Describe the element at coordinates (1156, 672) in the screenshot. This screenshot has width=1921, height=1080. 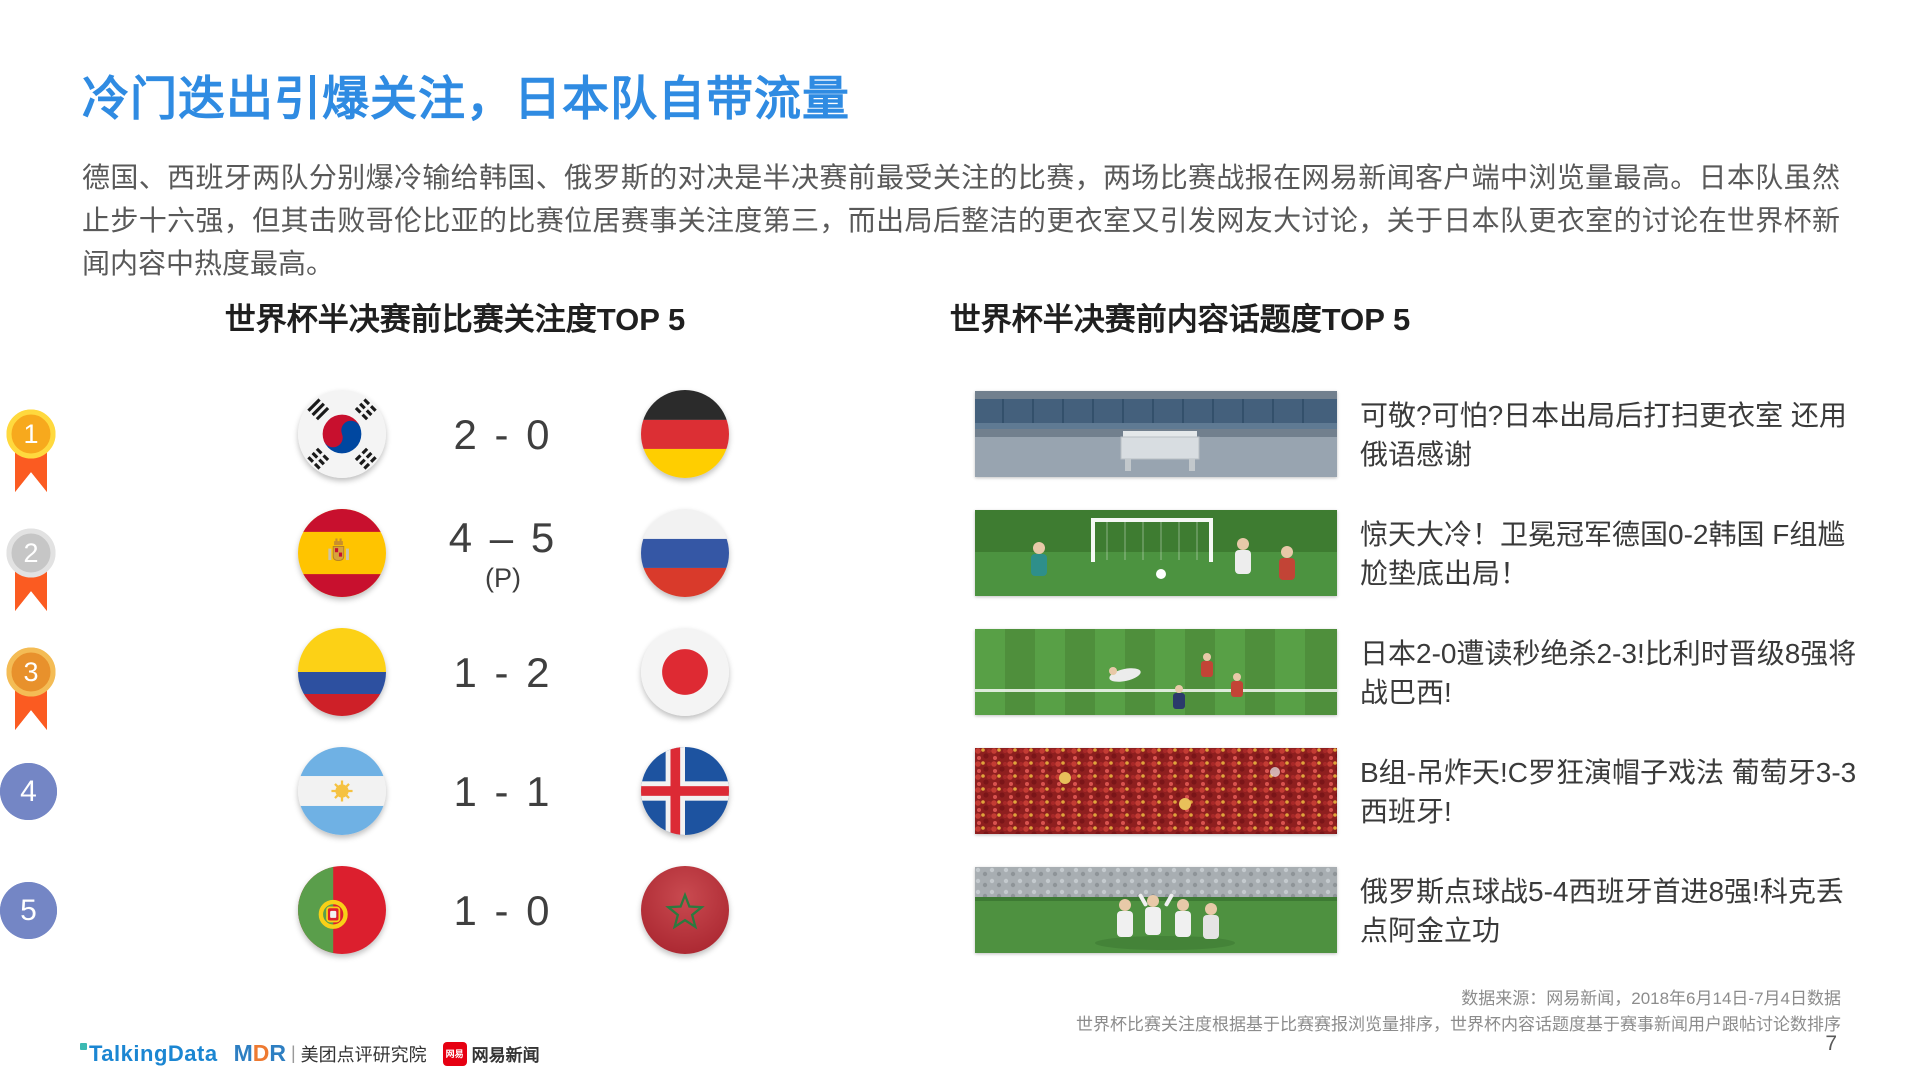
I see `news-thumbnail-pitch-aerial` at that location.